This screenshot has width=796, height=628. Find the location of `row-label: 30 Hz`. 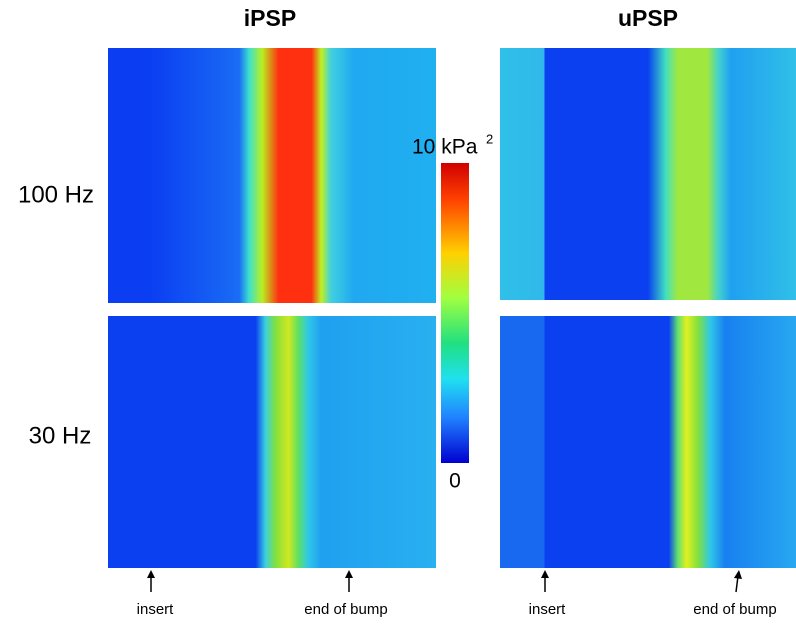

row-label: 30 Hz is located at coordinates (60, 435).